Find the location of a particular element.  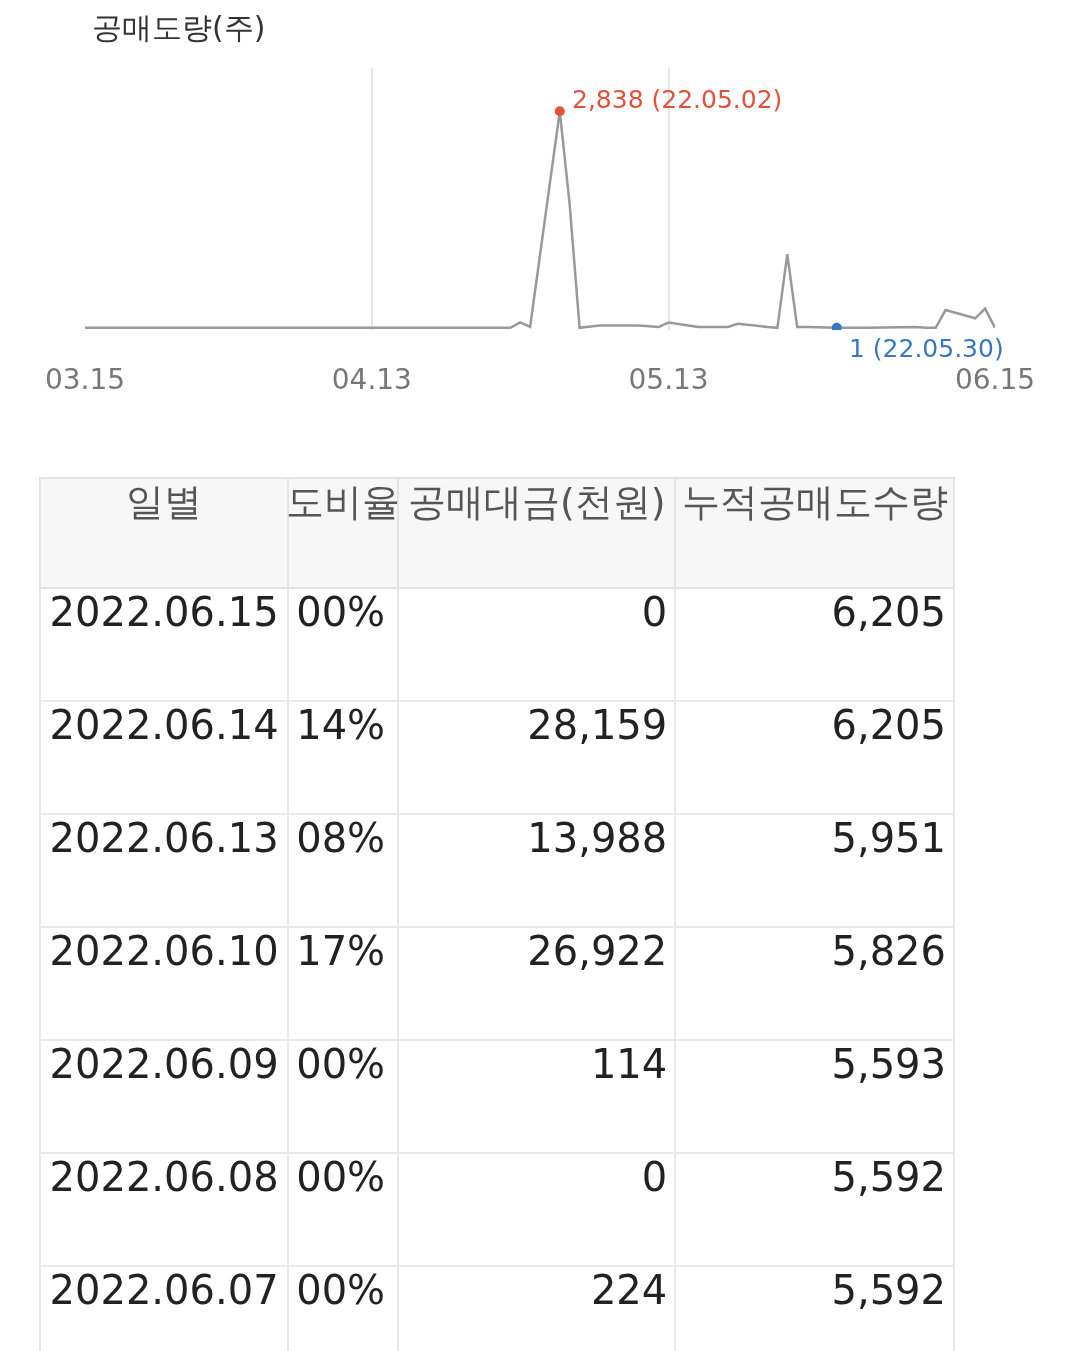

text: 14% is located at coordinates (341, 725).